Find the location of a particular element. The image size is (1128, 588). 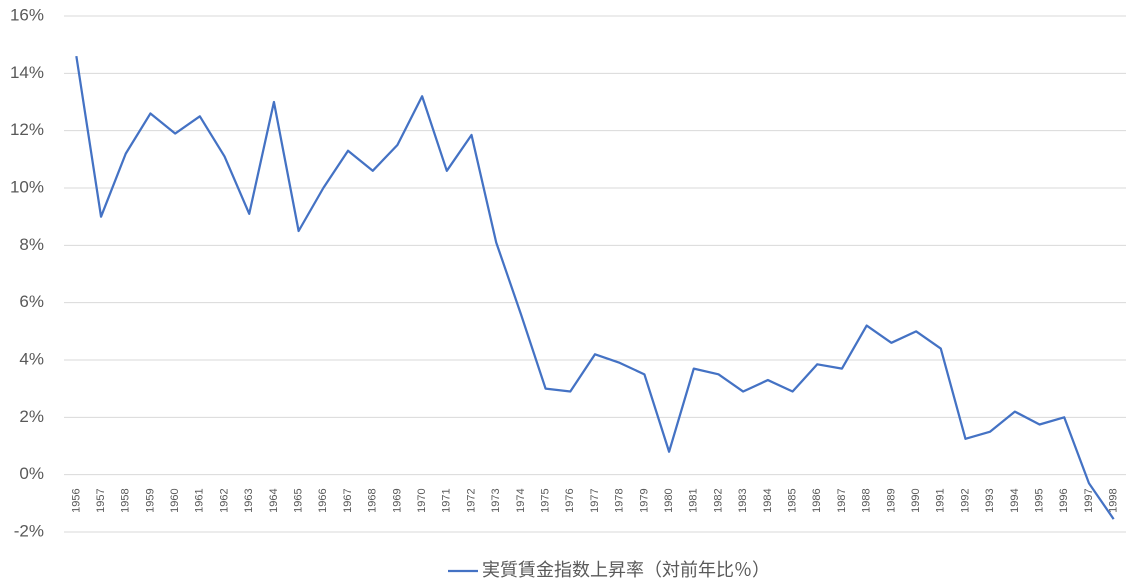

x-tick-label: 1990 is located at coordinates (916, 500).